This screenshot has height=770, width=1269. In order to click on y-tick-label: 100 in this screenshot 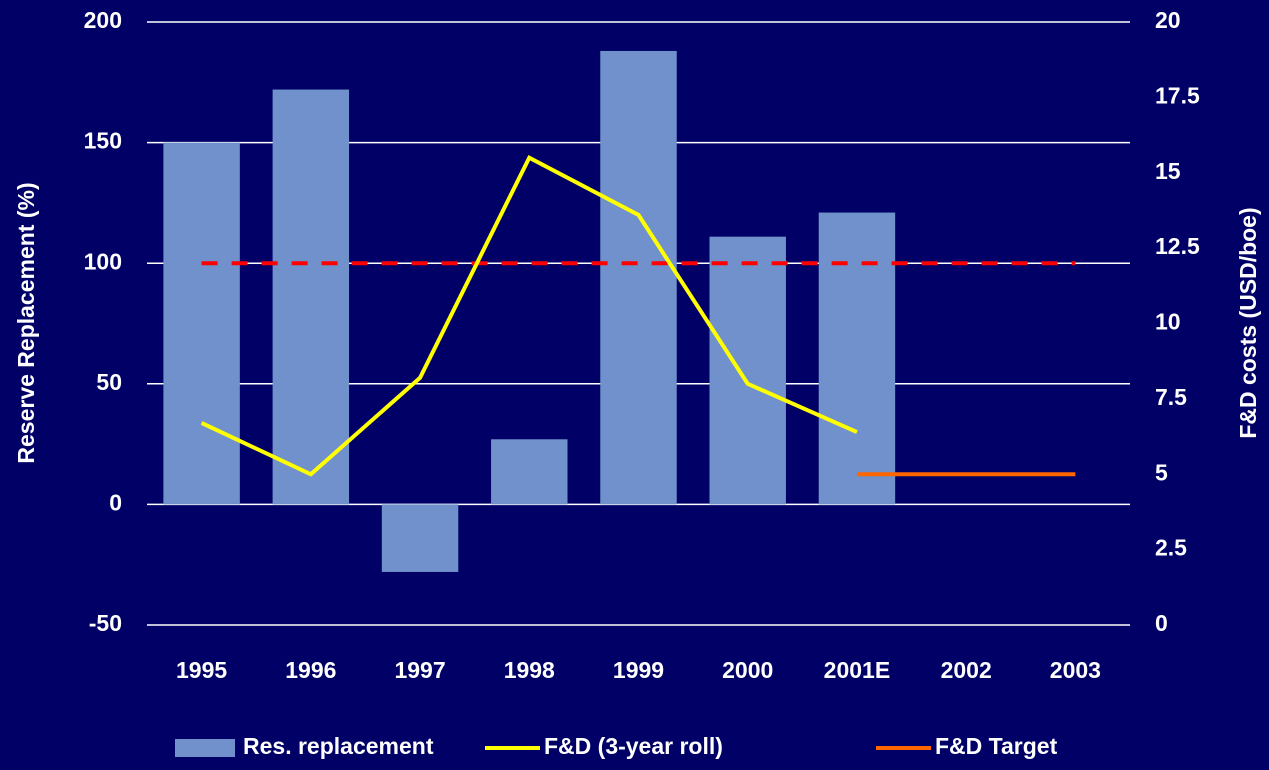, I will do `click(103, 261)`.